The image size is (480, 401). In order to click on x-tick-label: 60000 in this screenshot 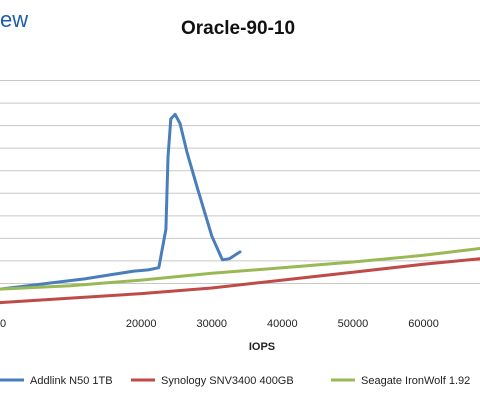, I will do `click(423, 324)`.